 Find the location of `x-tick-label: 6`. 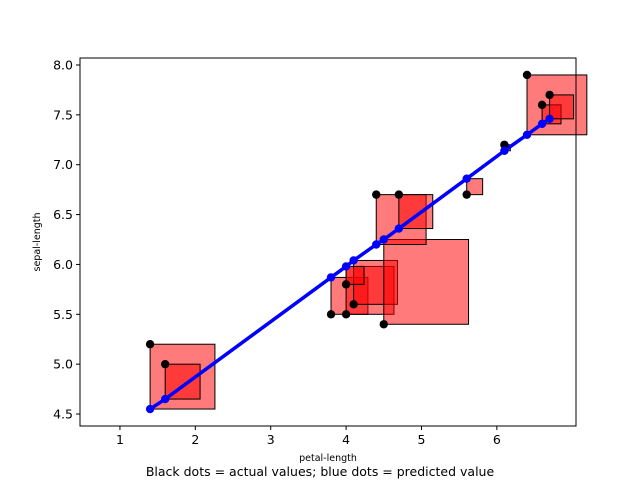

x-tick-label: 6 is located at coordinates (497, 439).